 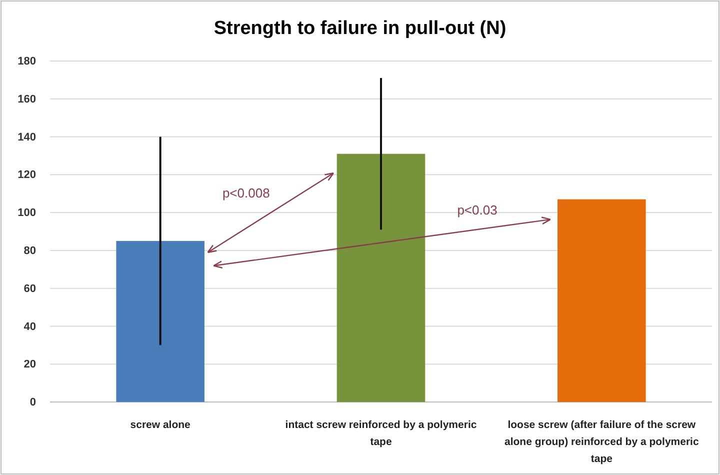 What do you see at coordinates (33, 402) in the screenshot?
I see `y-tick-label: 0` at bounding box center [33, 402].